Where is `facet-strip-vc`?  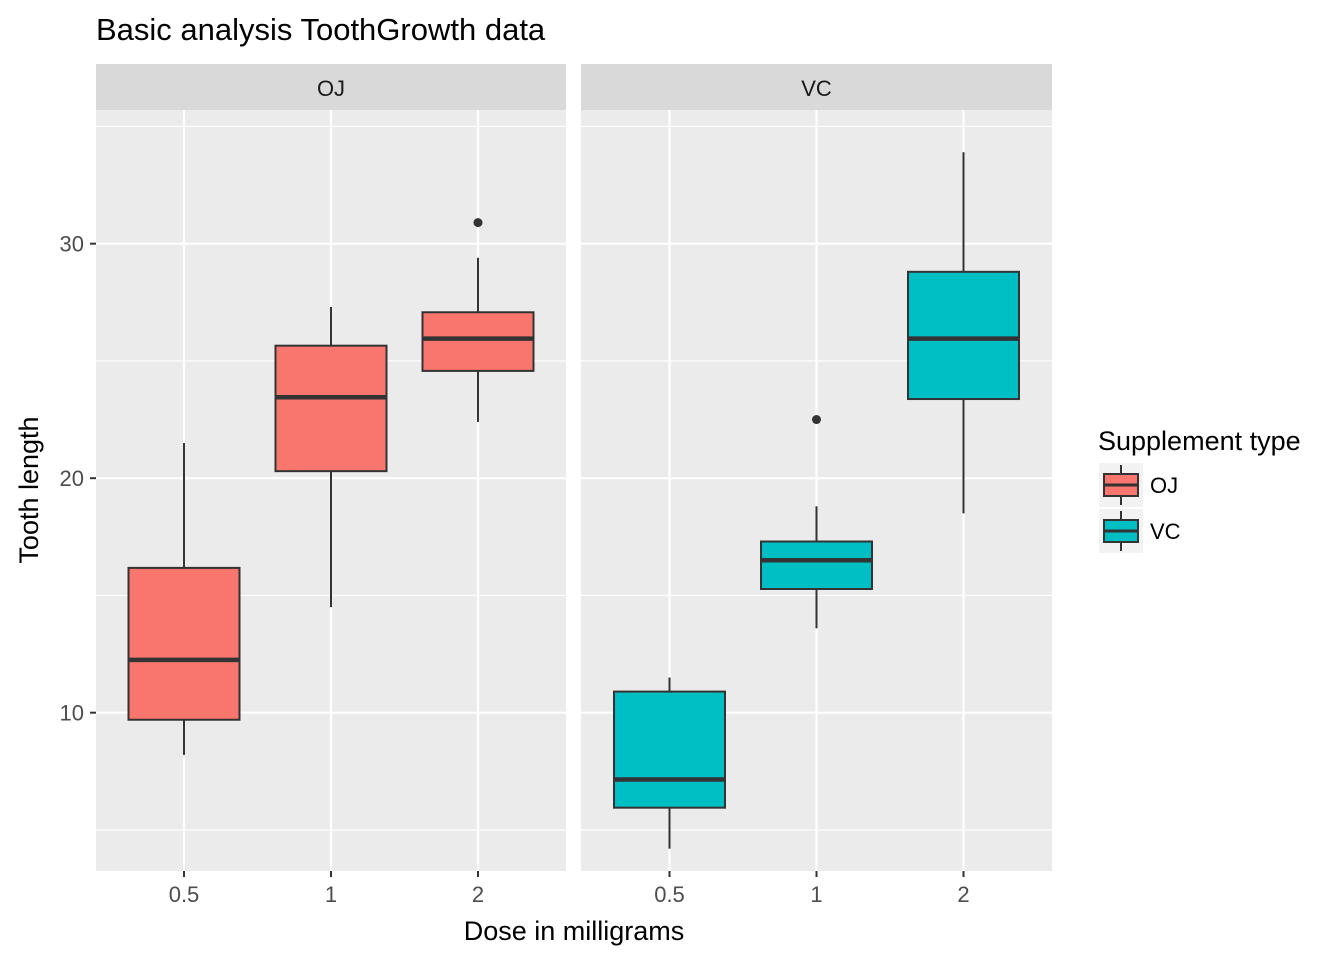
facet-strip-vc is located at coordinates (816, 87).